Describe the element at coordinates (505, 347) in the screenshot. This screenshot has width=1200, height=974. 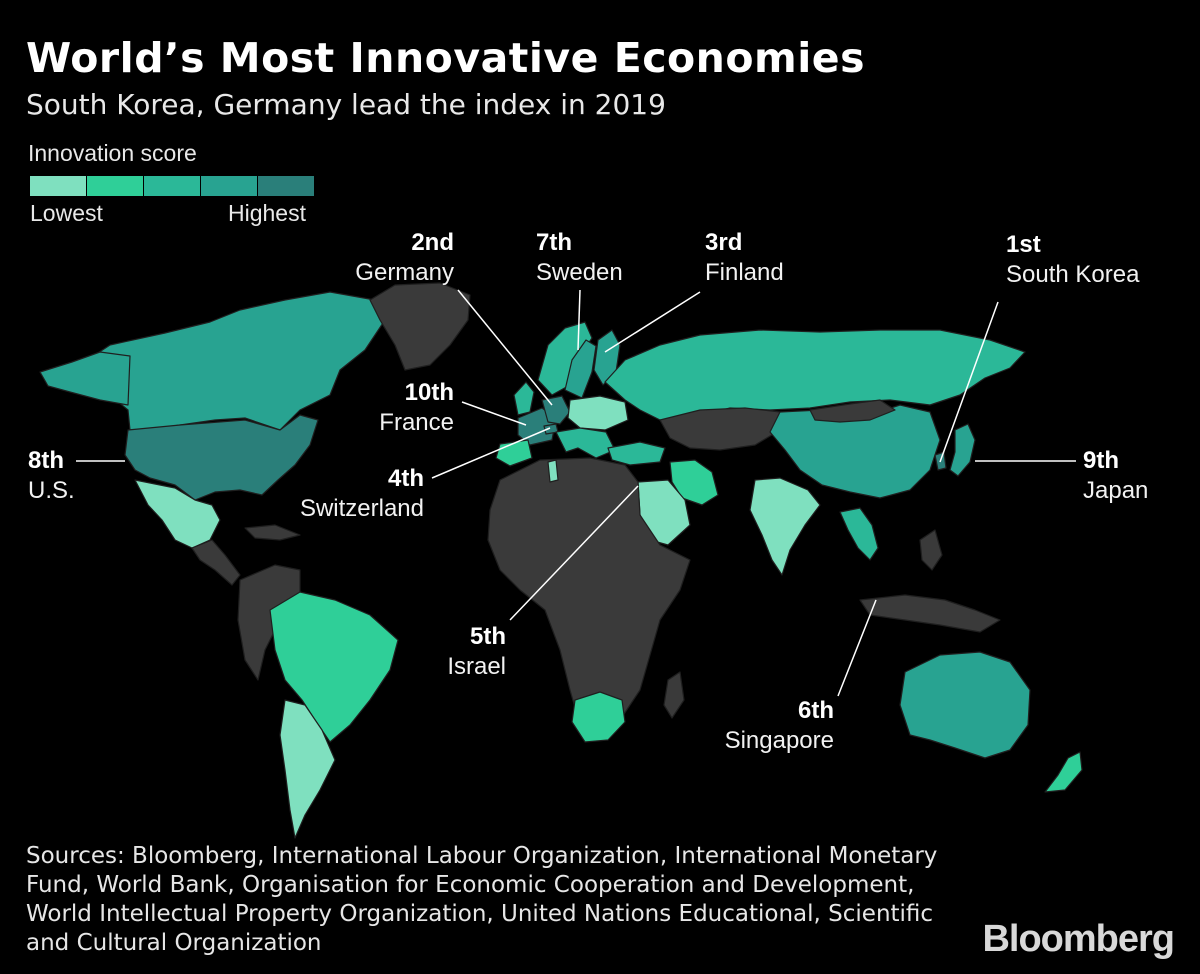
I see `leader-line-germany` at that location.